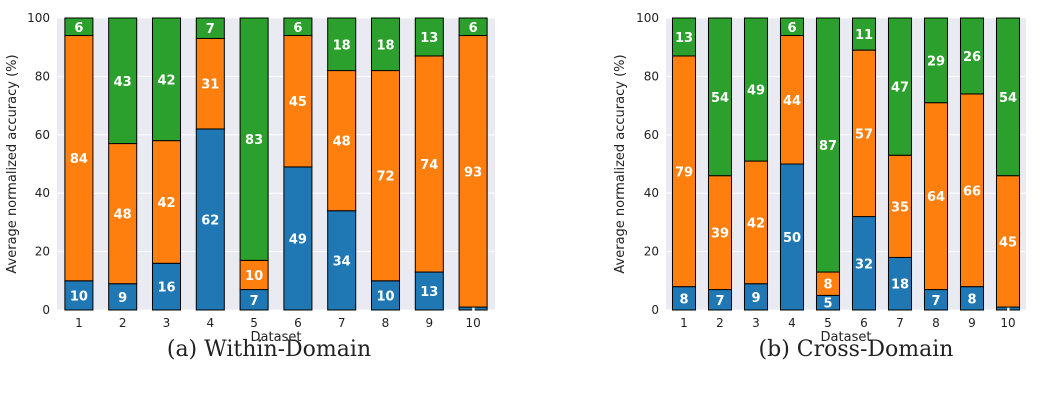 The image size is (1061, 396). I want to click on y-tick-label: 0, so click(655, 310).